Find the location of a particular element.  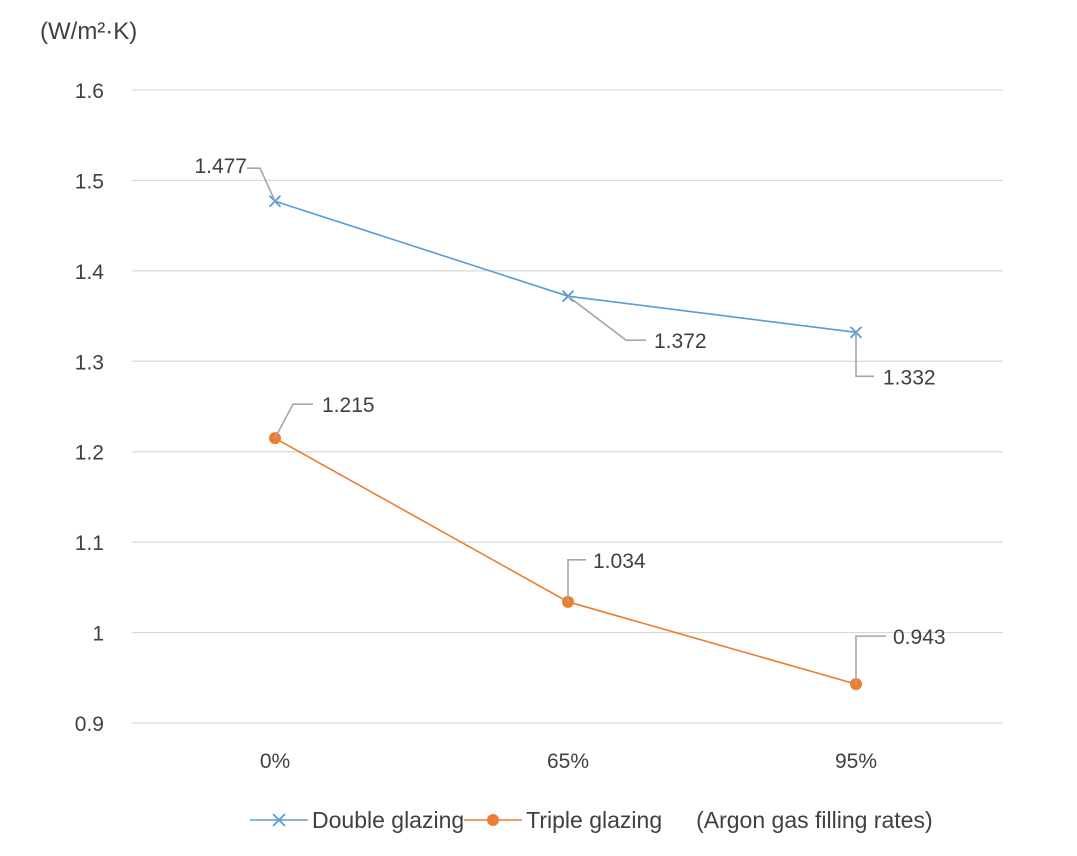

y-tick-label: 1.2 is located at coordinates (89, 453).